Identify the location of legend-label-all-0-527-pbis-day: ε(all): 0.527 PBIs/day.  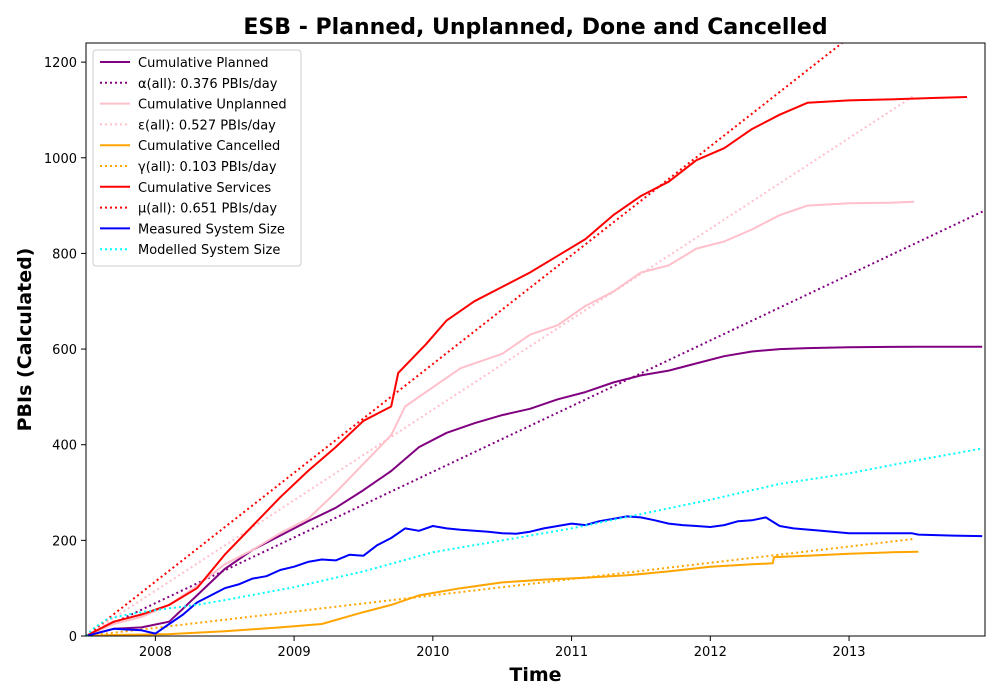
(207, 125).